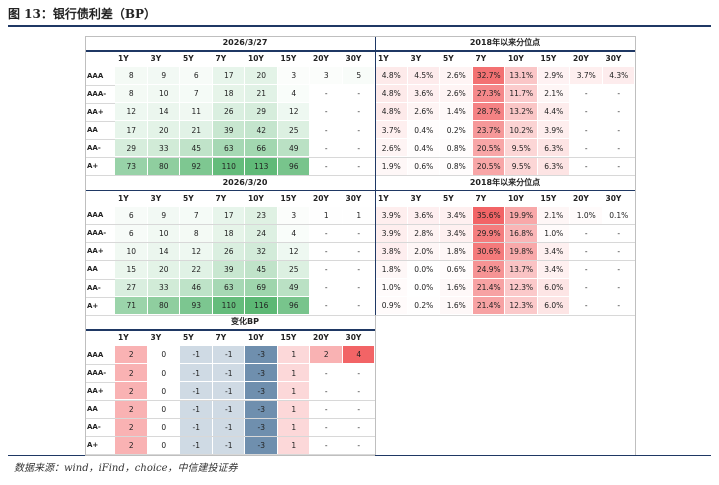 The width and height of the screenshot is (719, 485). I want to click on value-cell: 15, so click(131, 270).